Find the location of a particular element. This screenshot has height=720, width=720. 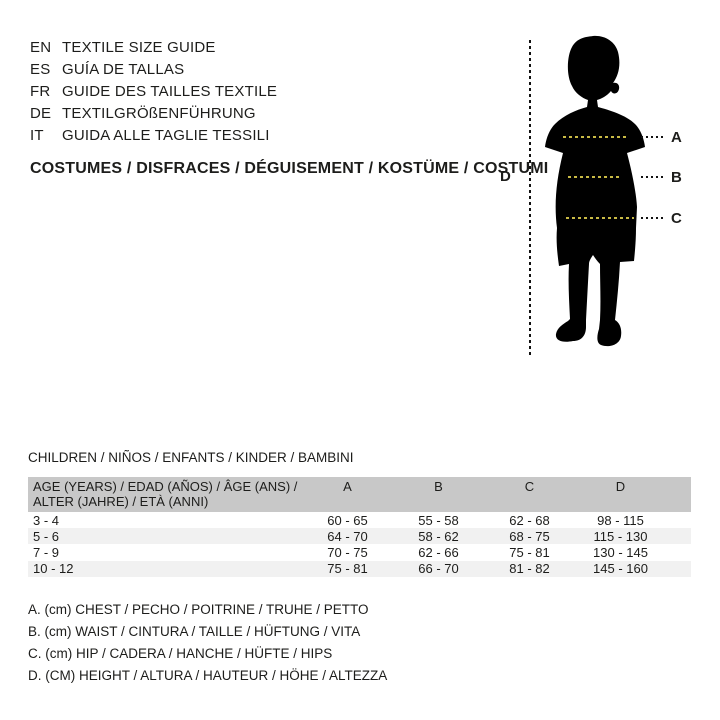

language-code: EN is located at coordinates (41, 47).